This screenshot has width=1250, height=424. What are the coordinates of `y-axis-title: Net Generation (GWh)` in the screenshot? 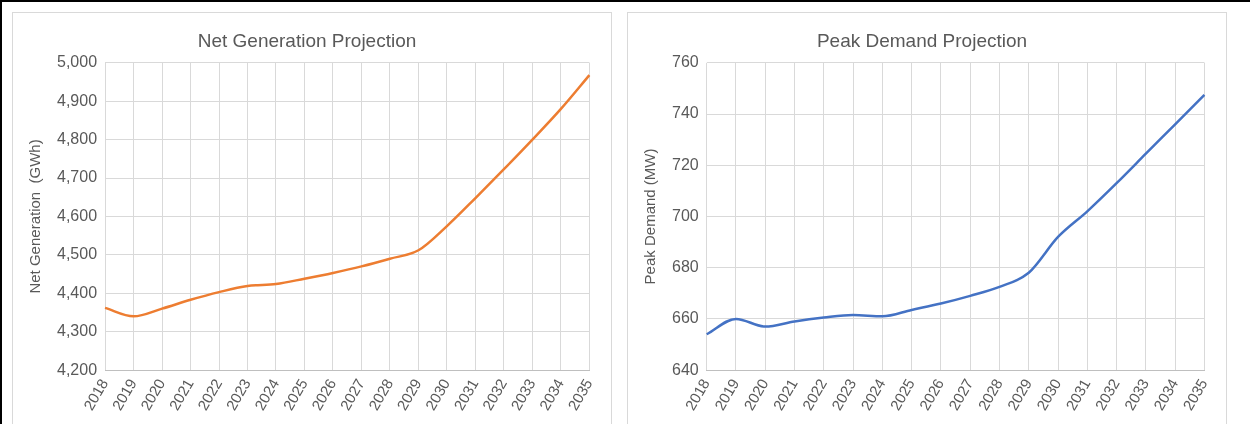 It's located at (35, 216).